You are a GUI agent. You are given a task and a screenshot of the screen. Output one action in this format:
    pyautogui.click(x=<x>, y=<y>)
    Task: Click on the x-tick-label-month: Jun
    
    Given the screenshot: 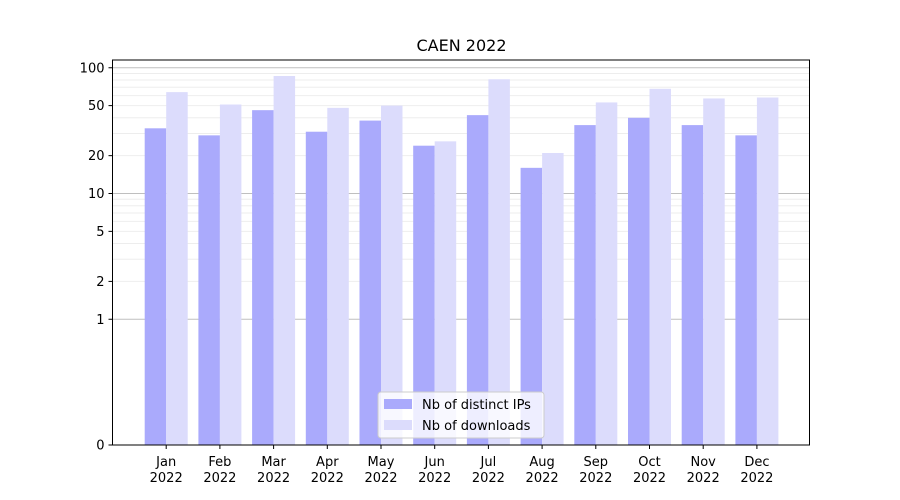 What is the action you would take?
    pyautogui.click(x=434, y=462)
    